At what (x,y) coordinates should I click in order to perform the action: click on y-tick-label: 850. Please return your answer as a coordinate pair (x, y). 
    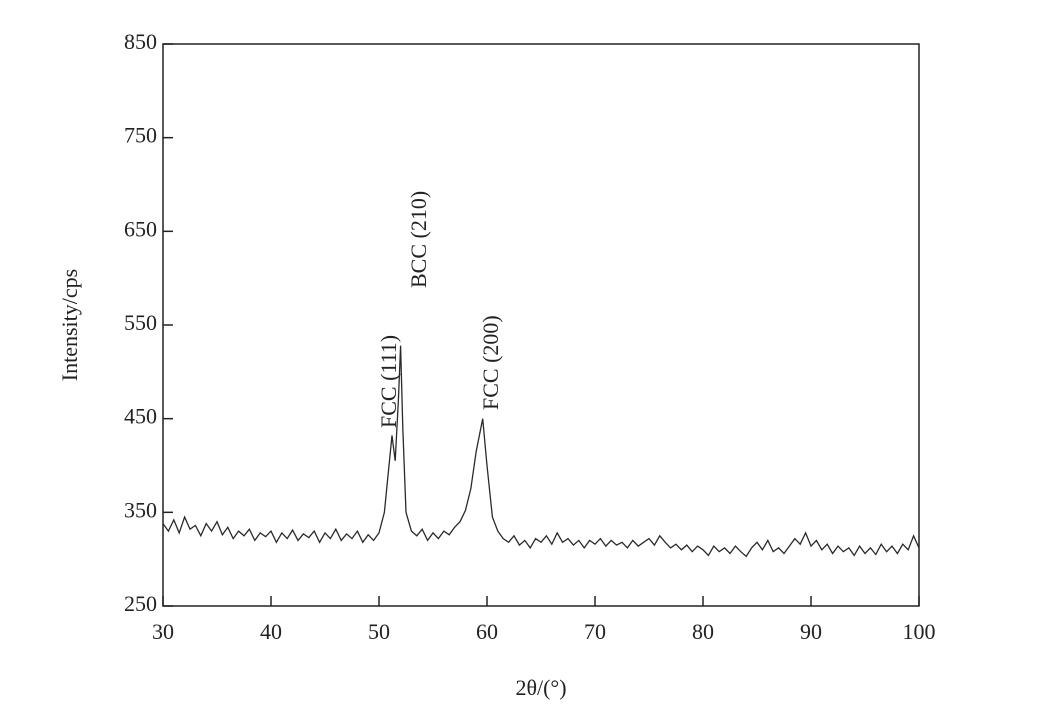
    Looking at the image, I should click on (140, 41).